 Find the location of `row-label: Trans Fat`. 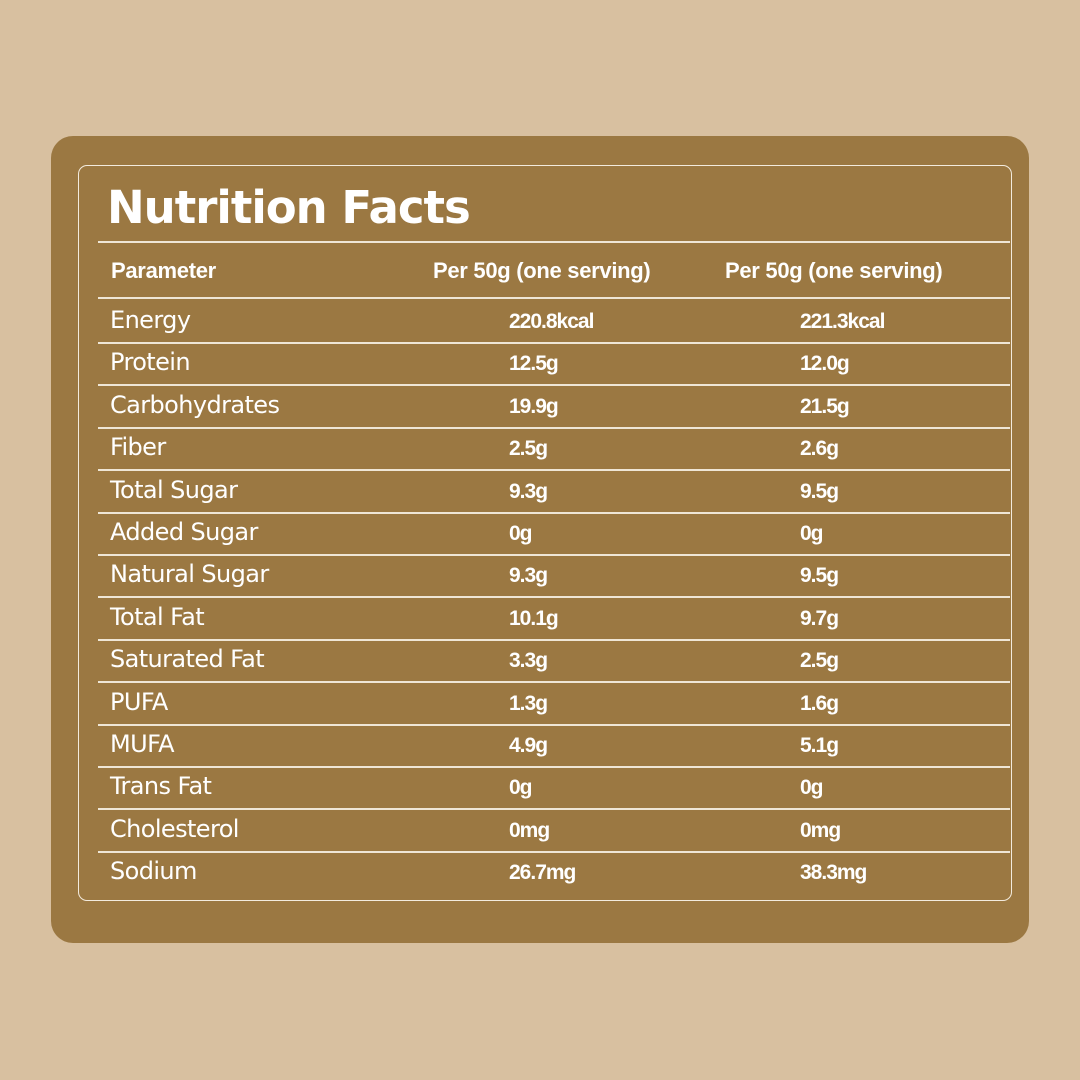

row-label: Trans Fat is located at coordinates (161, 786).